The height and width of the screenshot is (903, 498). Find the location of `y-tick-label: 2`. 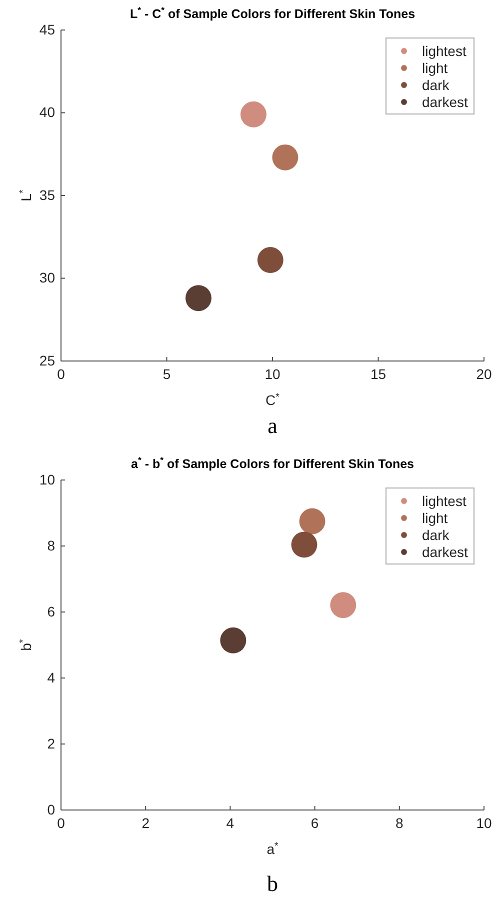

y-tick-label: 2 is located at coordinates (51, 743).